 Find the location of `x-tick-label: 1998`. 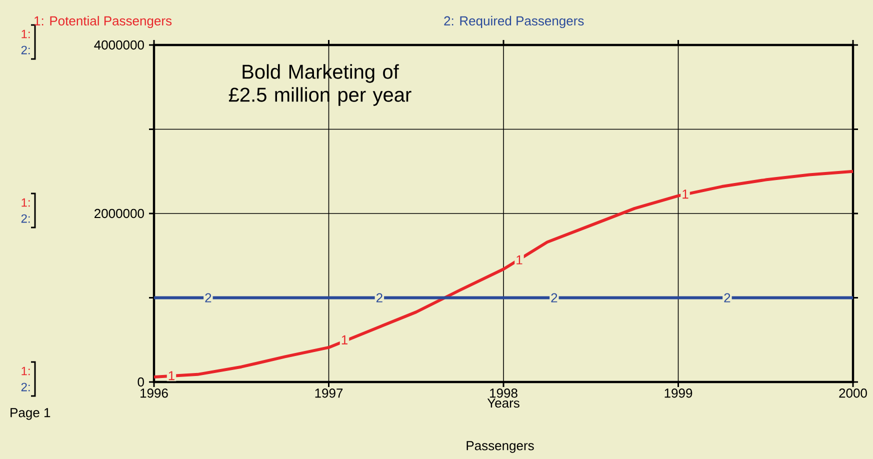

x-tick-label: 1998 is located at coordinates (504, 393).